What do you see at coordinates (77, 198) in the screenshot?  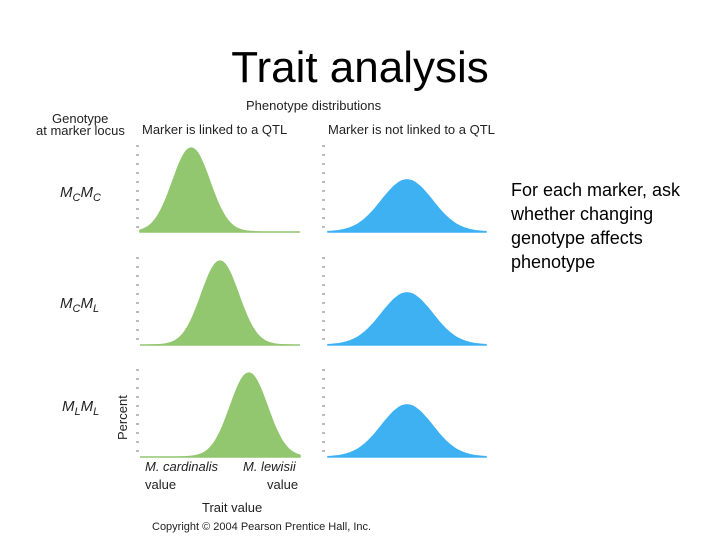 I see `genotype-allele-1a: C` at bounding box center [77, 198].